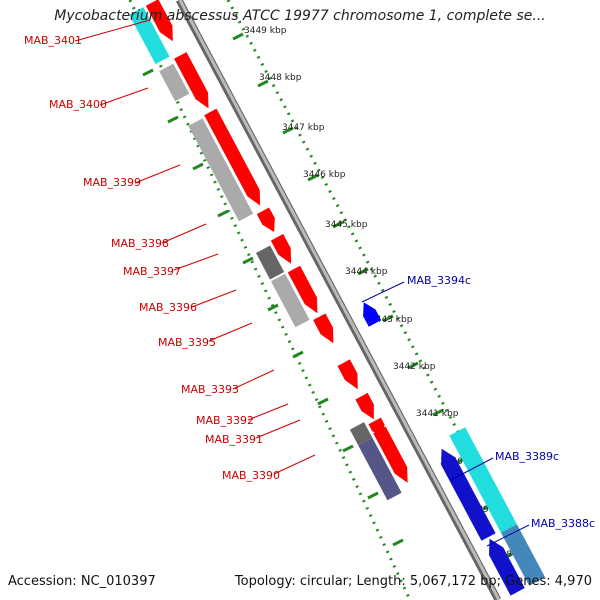 The height and width of the screenshot is (600, 600). I want to click on kbp-label: 3442 kbp, so click(414, 367).